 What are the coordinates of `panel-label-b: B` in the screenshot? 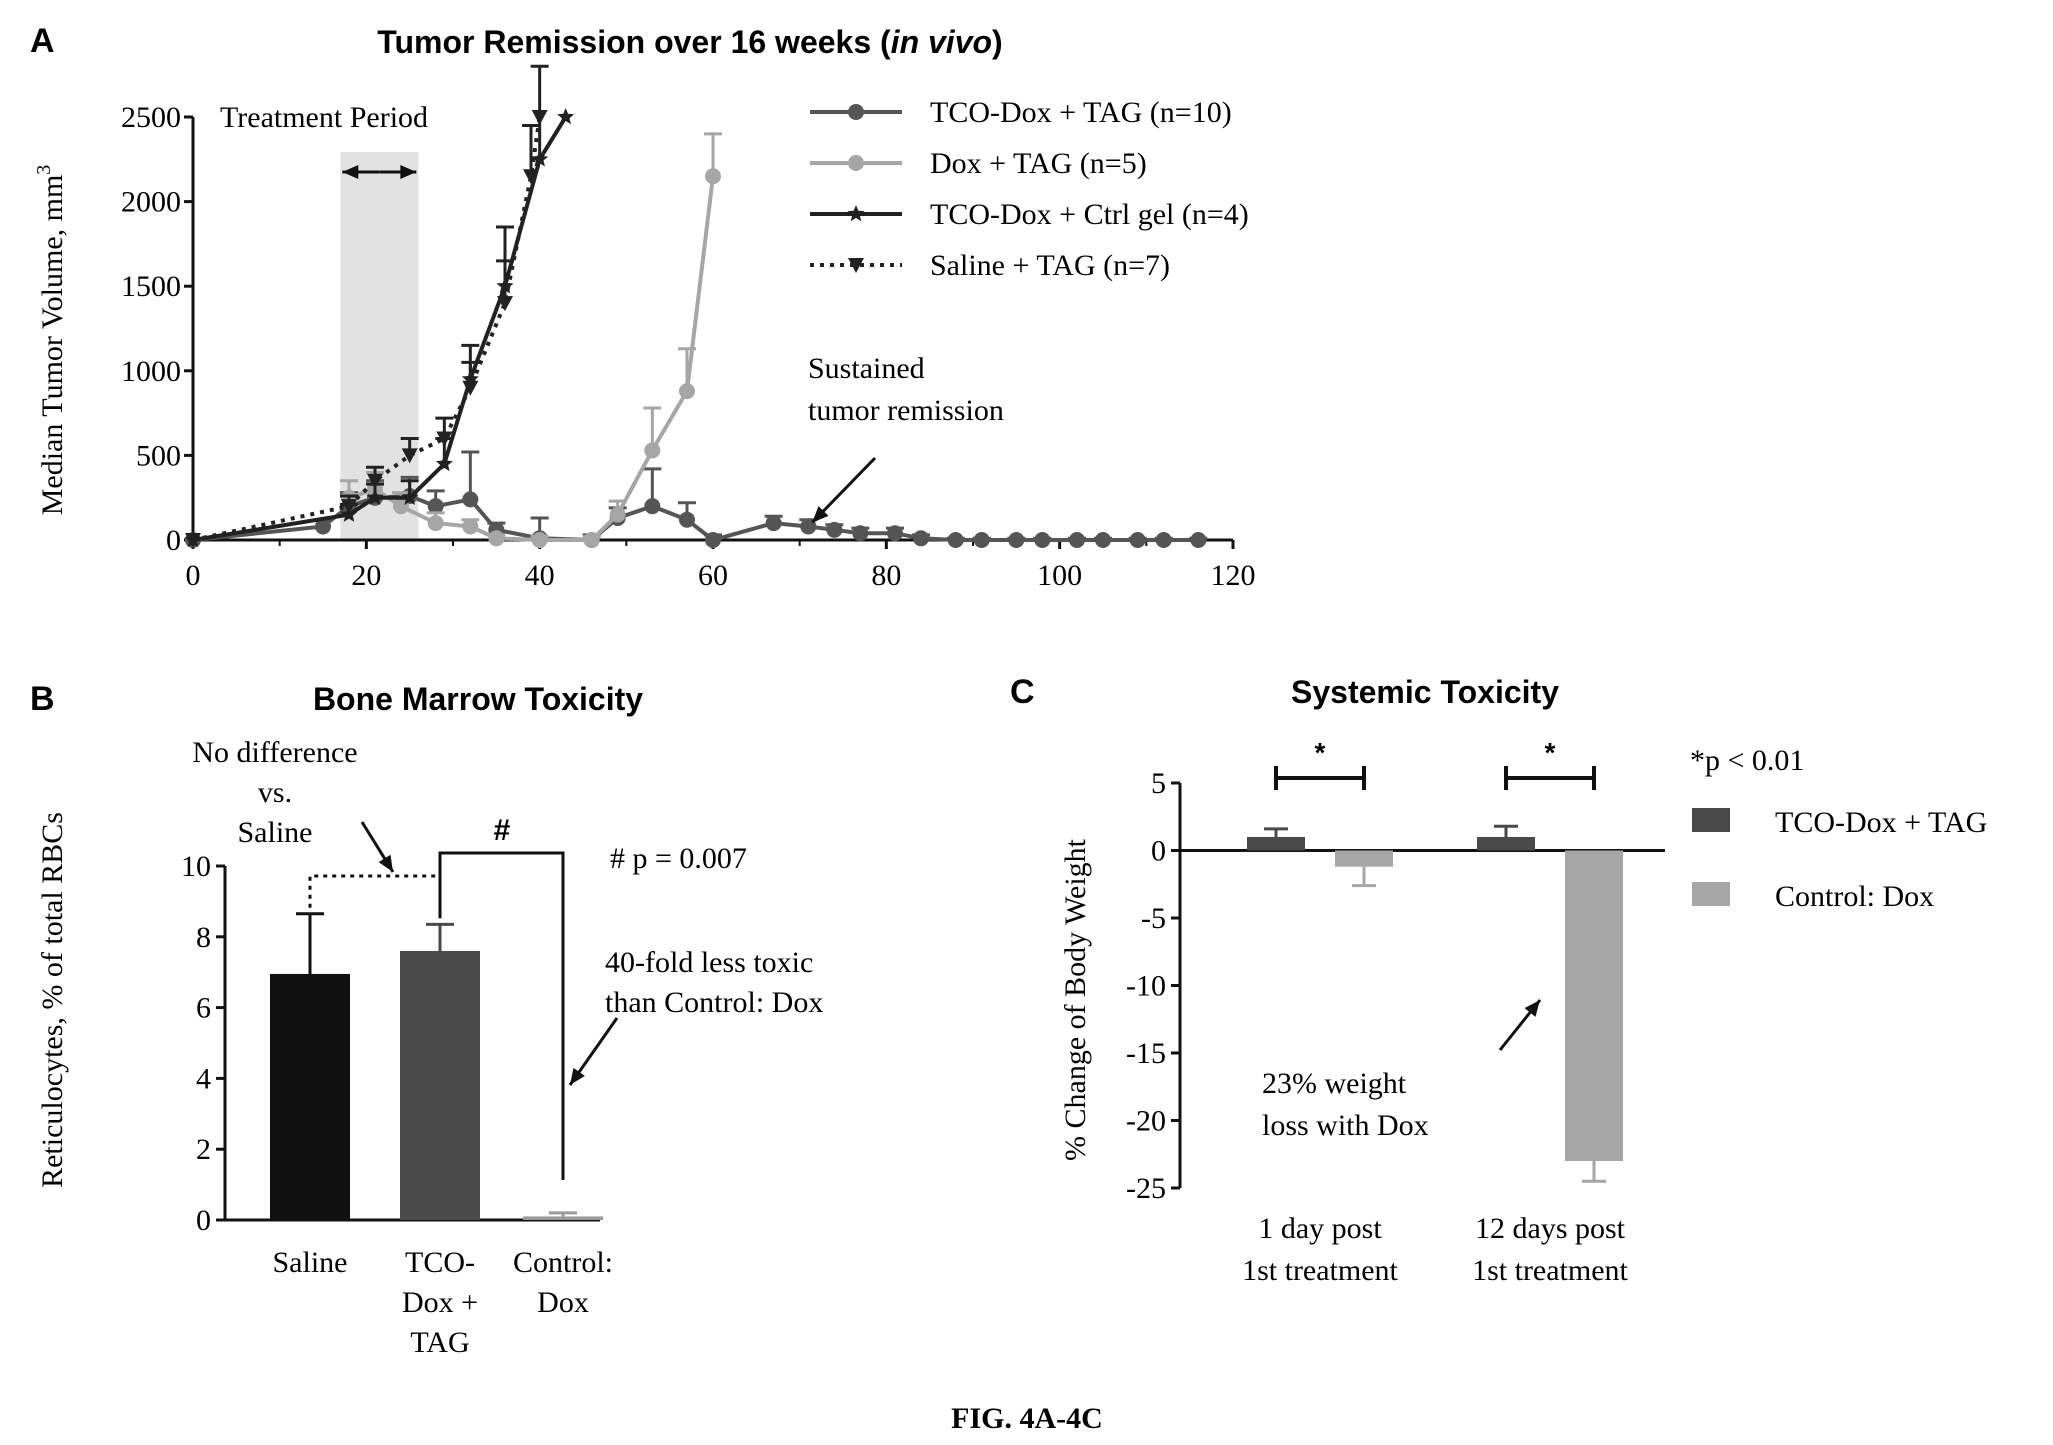 It's located at (42, 699).